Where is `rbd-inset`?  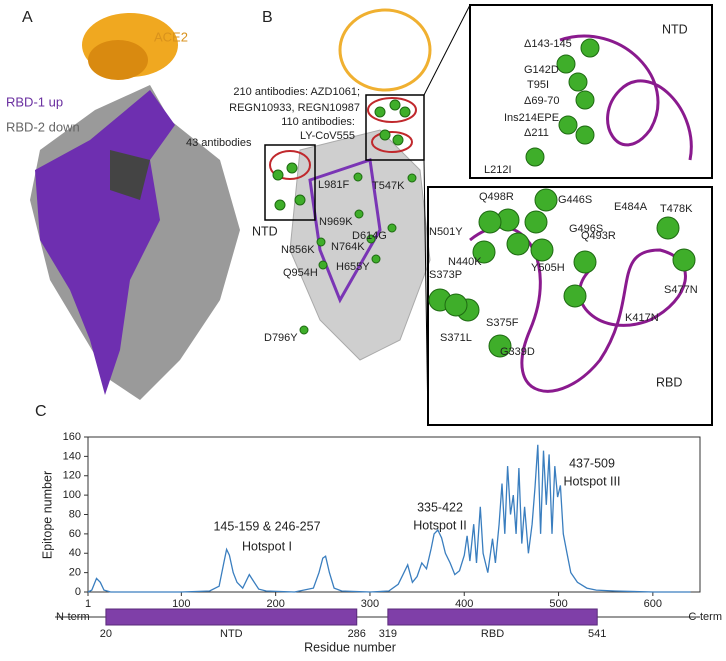 rbd-inset is located at coordinates (570, 306).